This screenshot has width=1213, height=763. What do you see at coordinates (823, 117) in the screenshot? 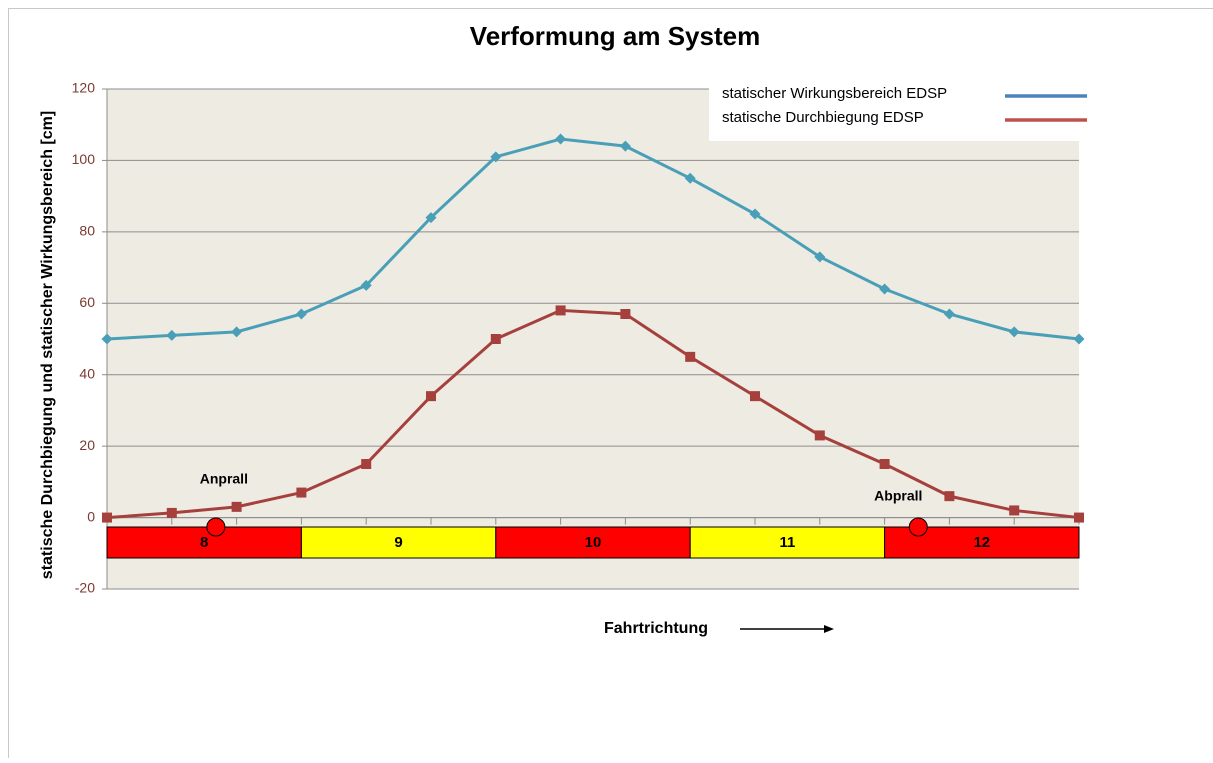
I see `legend-label: statische Durchbiegung EDSP` at bounding box center [823, 117].